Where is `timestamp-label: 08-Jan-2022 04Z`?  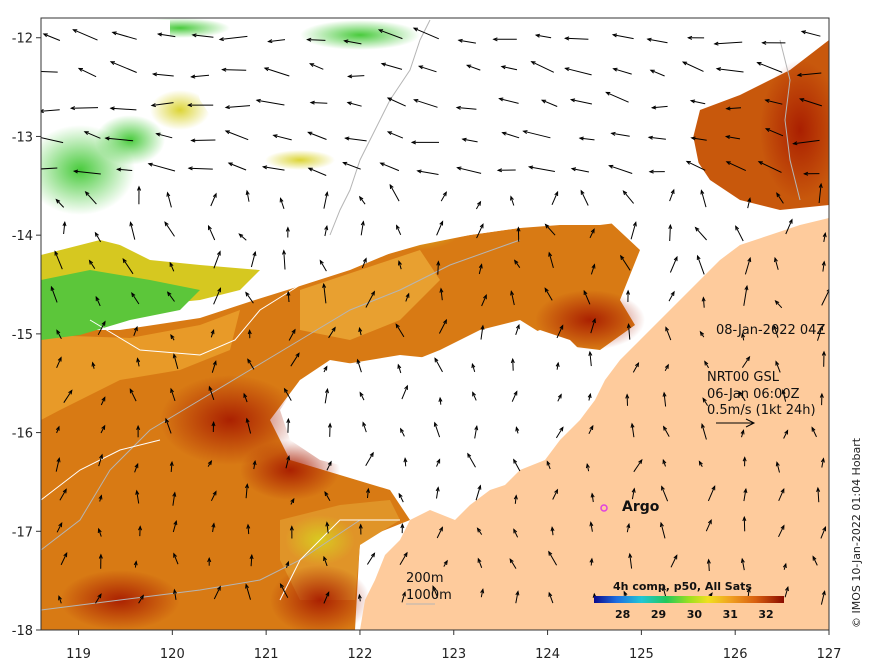 timestamp-label: 08-Jan-2022 04Z is located at coordinates (770, 330).